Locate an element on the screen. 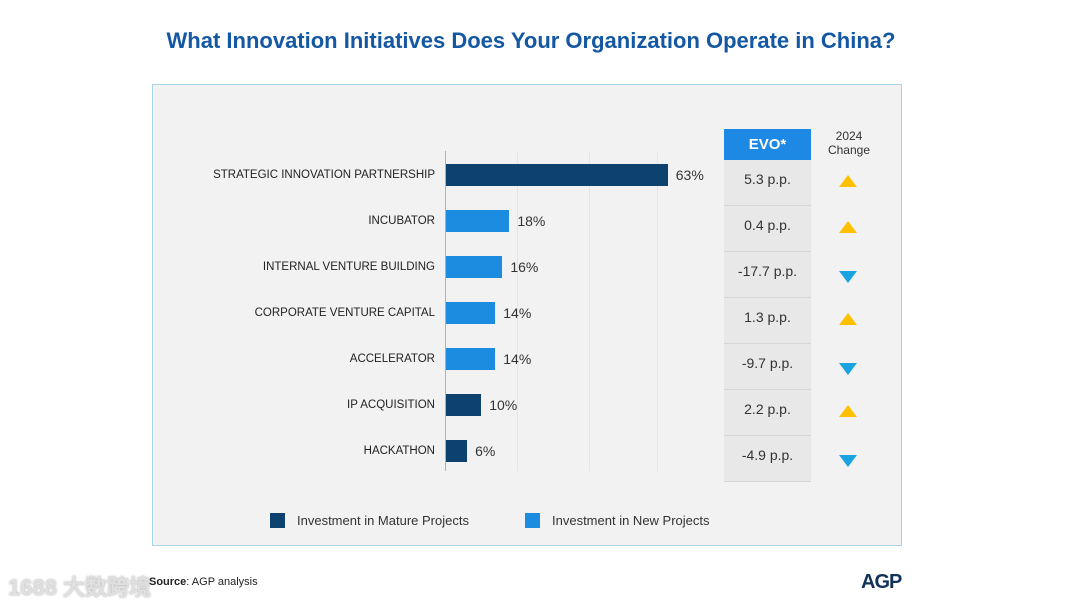 The height and width of the screenshot is (608, 1080). watermark: 1688 大数跨境 is located at coordinates (80, 587).